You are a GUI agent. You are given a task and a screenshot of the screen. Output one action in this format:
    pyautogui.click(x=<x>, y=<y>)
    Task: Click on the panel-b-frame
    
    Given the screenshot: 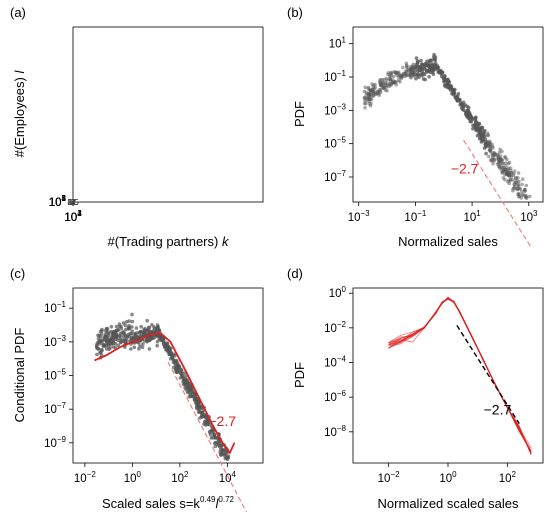 What is the action you would take?
    pyautogui.click(x=448, y=114)
    